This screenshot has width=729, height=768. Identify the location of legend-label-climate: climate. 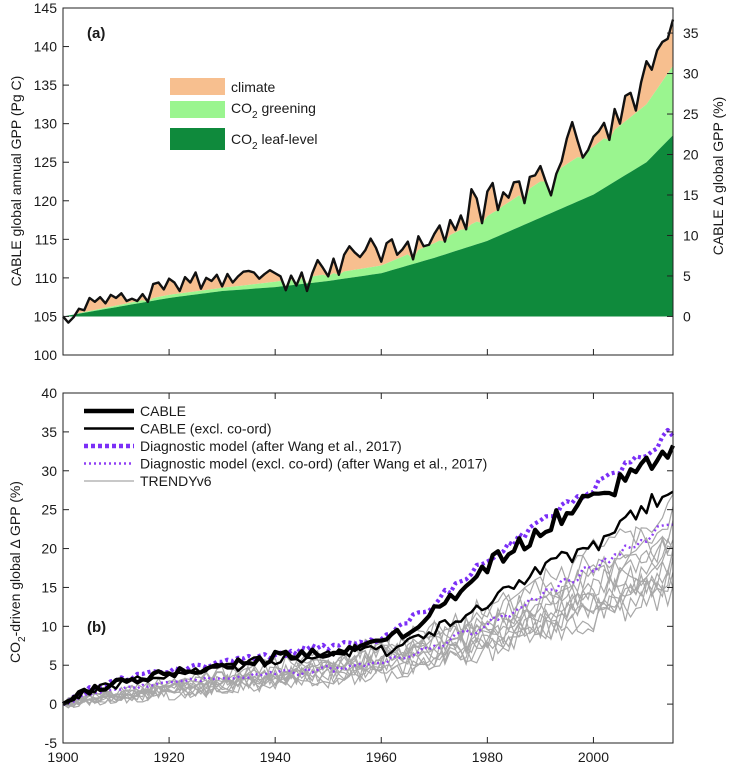
(253, 87).